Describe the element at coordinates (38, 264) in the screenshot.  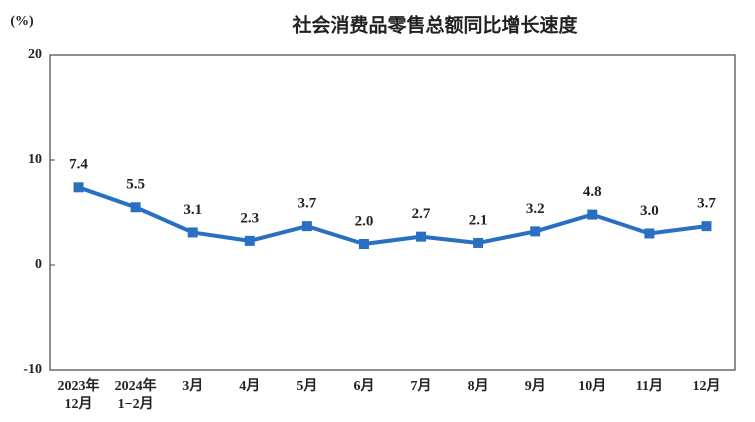
I see `y-tick-label: 0` at that location.